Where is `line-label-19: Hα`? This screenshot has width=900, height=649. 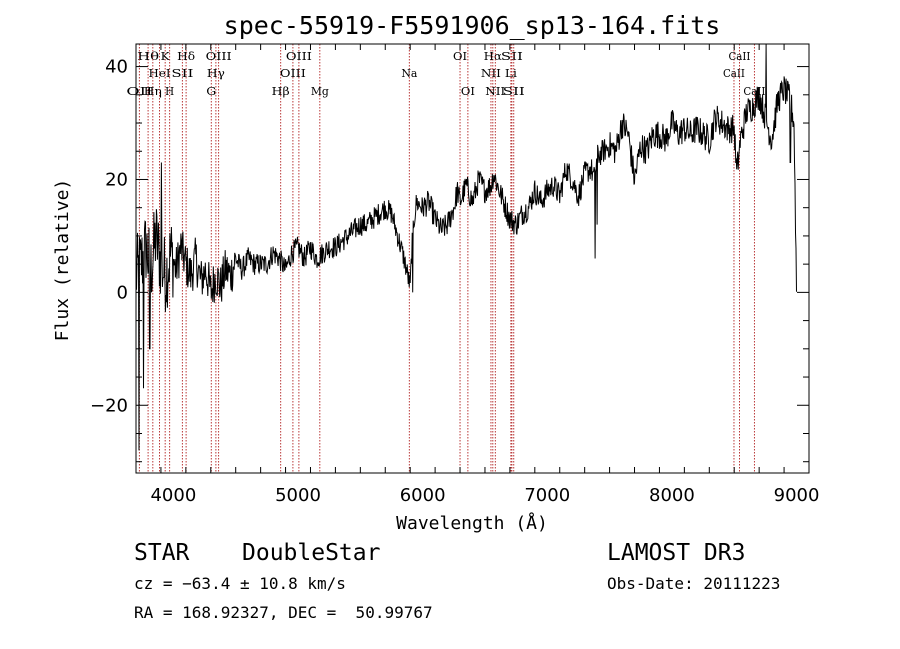 line-label-19: Hα is located at coordinates (493, 56).